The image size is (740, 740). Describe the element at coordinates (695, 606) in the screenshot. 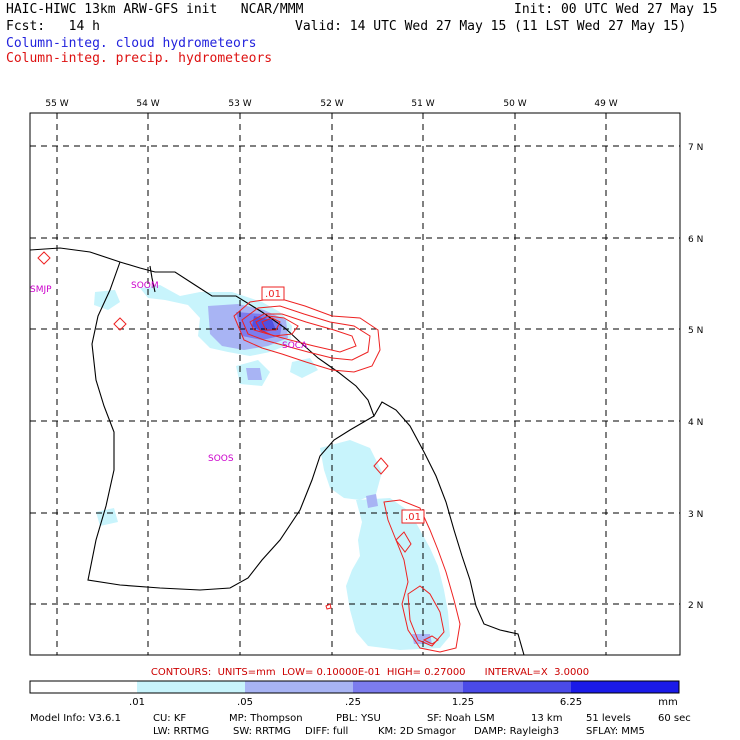

I see `lat-label: 2 N` at that location.